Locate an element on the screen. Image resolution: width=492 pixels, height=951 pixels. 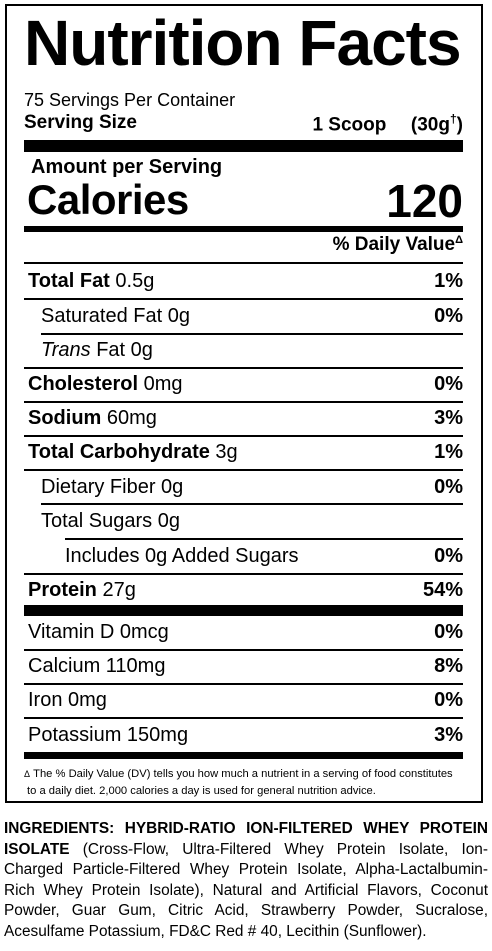
nutrient-label: Total Fat 0.5g is located at coordinates (91, 281).